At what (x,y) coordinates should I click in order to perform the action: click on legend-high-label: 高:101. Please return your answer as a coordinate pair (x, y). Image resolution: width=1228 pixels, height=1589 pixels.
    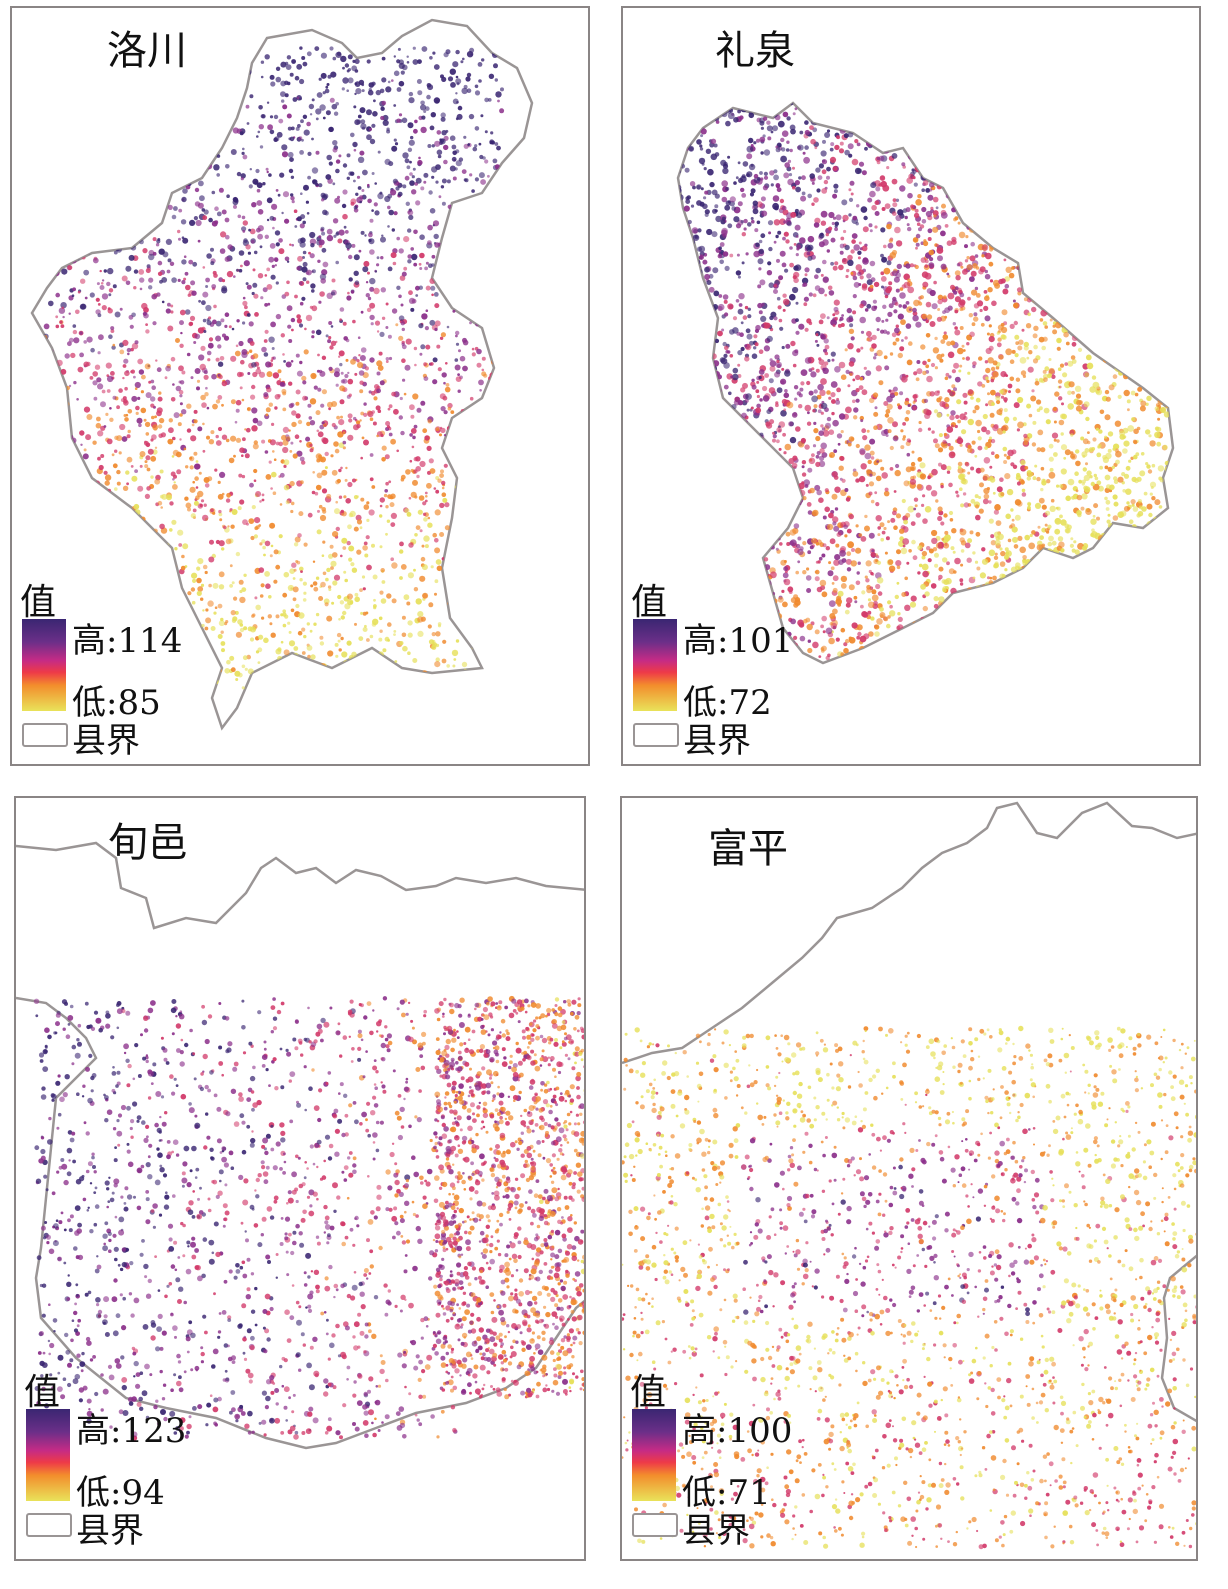
    Looking at the image, I should click on (738, 641).